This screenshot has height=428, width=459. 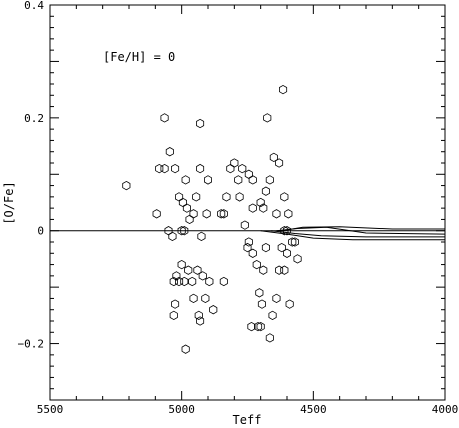 I want to click on x-tick-label: 4000, so click(x=445, y=409).